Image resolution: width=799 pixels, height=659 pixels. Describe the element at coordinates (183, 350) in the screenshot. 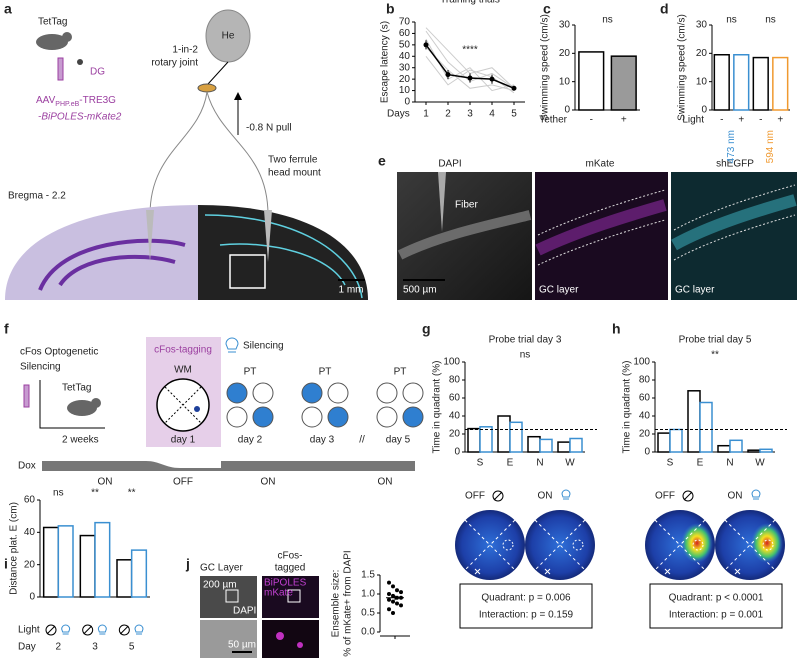

I see `tagging-label: cFos-tagging` at that location.